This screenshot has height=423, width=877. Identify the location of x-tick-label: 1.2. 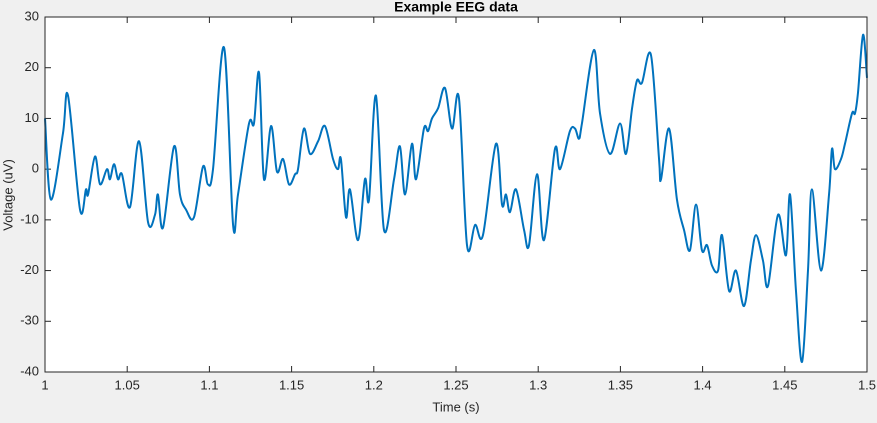
(374, 384).